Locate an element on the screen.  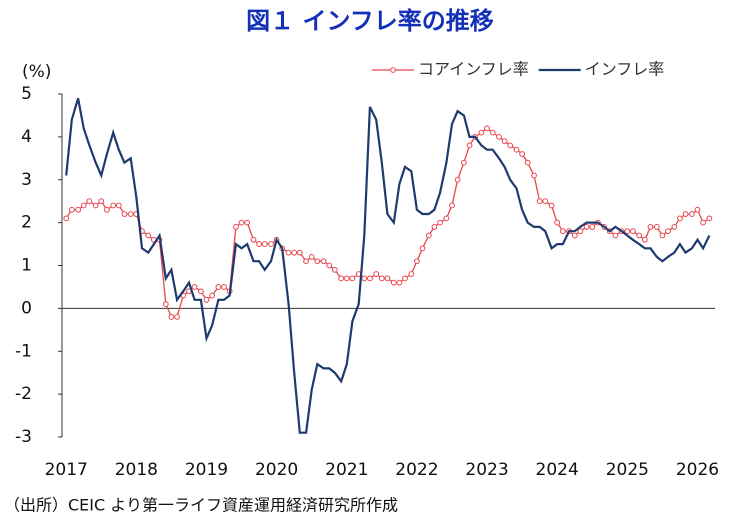
y-tick-label: -3 is located at coordinates (23, 437).